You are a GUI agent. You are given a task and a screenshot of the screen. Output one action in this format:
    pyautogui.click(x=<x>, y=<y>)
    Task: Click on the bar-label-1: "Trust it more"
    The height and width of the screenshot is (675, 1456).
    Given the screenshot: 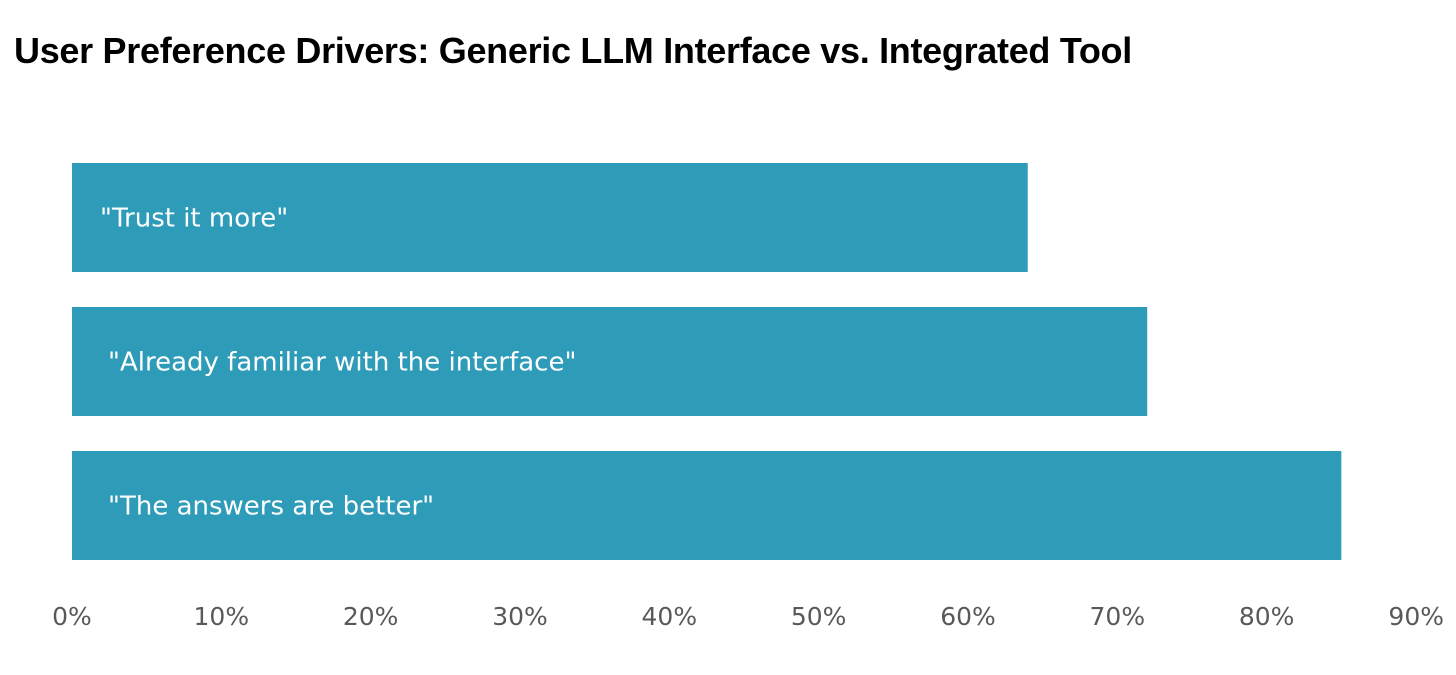 What is the action you would take?
    pyautogui.click(x=194, y=219)
    